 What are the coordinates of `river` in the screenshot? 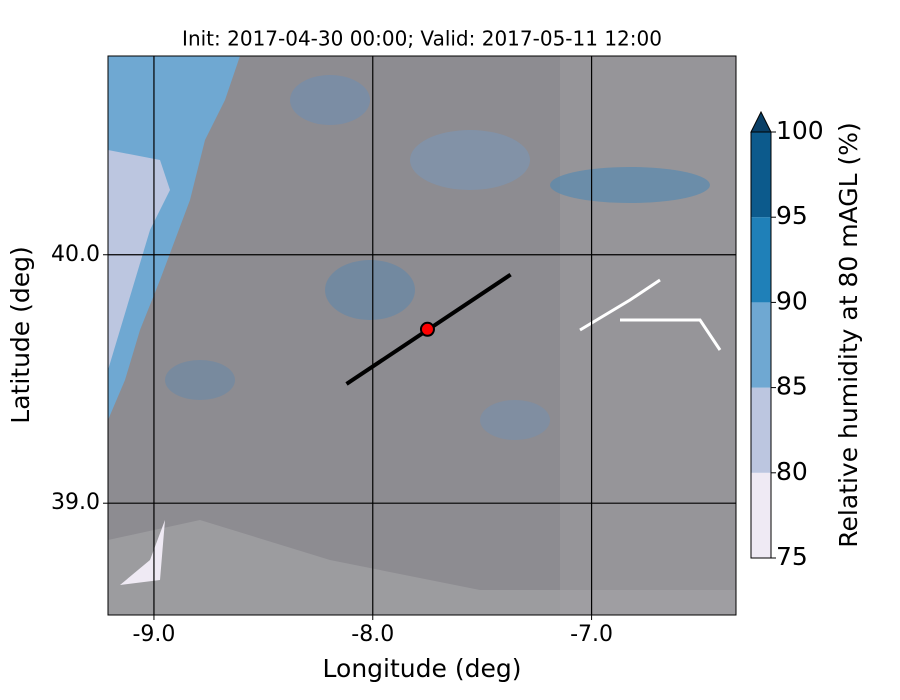 It's located at (650, 314).